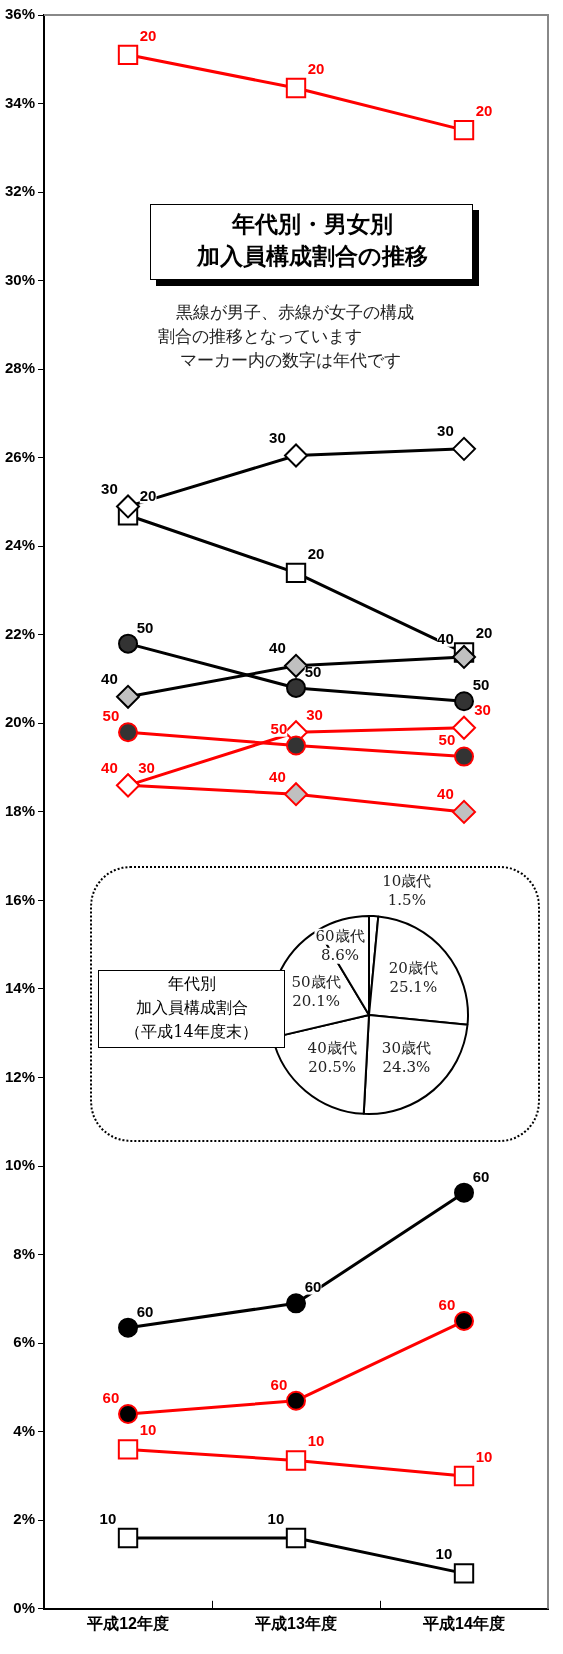 The width and height of the screenshot is (563, 1654). Describe the element at coordinates (316, 1001) in the screenshot. I see `data-label: 20.1%` at that location.